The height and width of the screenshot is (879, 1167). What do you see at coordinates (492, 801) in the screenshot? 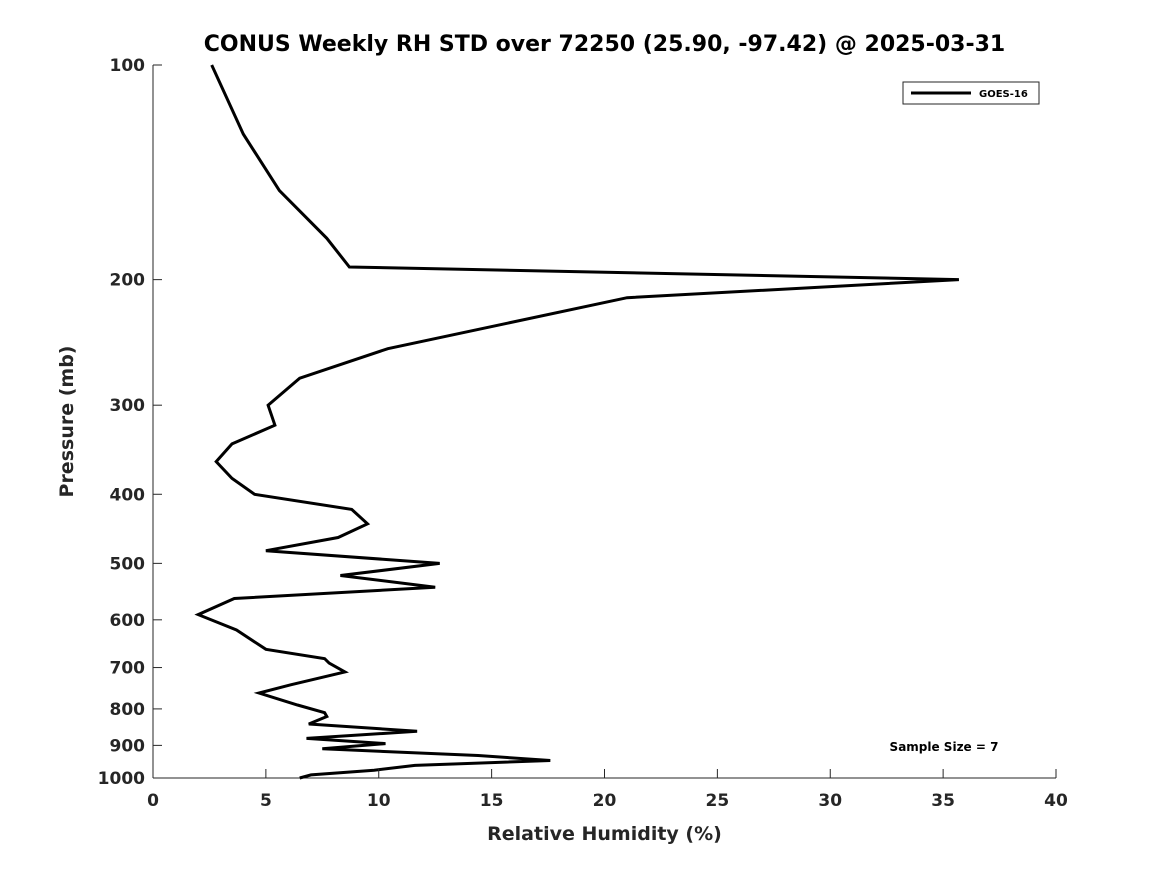
I see `x-tick-label: 15` at bounding box center [492, 801].